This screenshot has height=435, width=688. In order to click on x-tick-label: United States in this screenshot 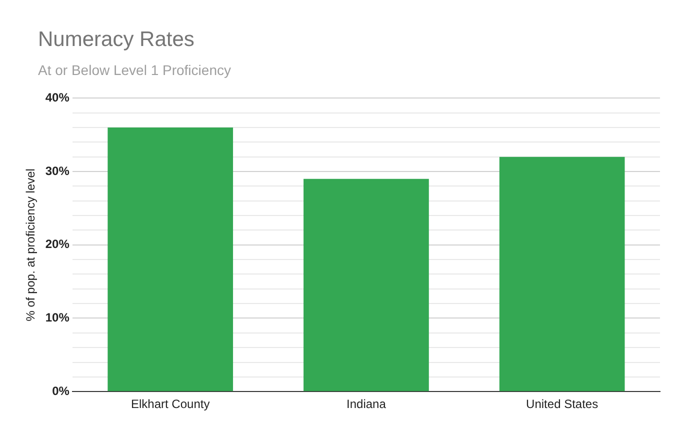, I will do `click(562, 404)`.